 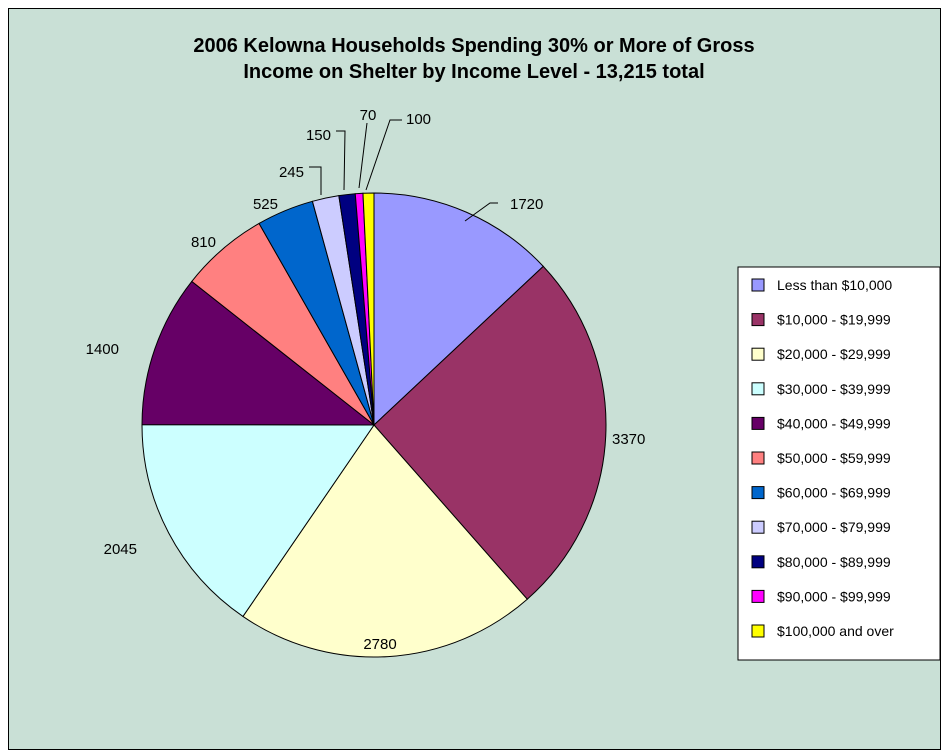 I want to click on legend-label: $100,000 and over, so click(x=835, y=631).